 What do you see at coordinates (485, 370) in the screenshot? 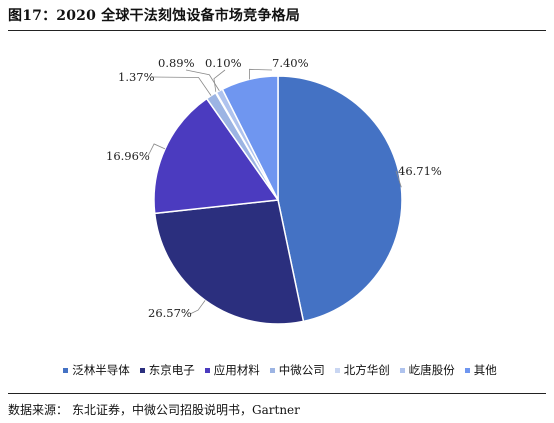
I see `legend-label: 其他` at bounding box center [485, 370].